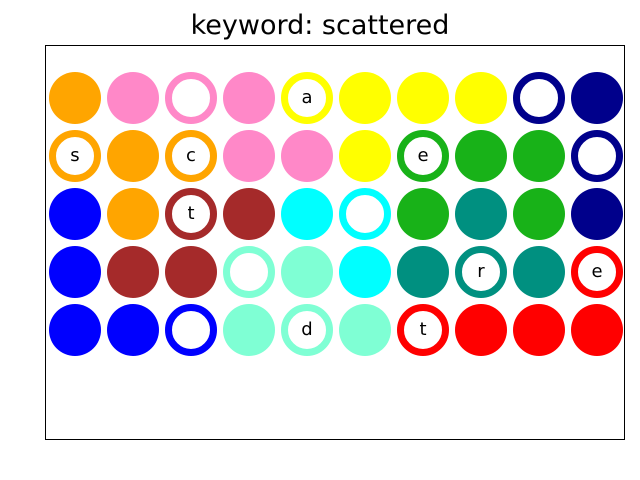 The image size is (640, 480). I want to click on grid-cell-r4-c4: d, so click(307, 330).